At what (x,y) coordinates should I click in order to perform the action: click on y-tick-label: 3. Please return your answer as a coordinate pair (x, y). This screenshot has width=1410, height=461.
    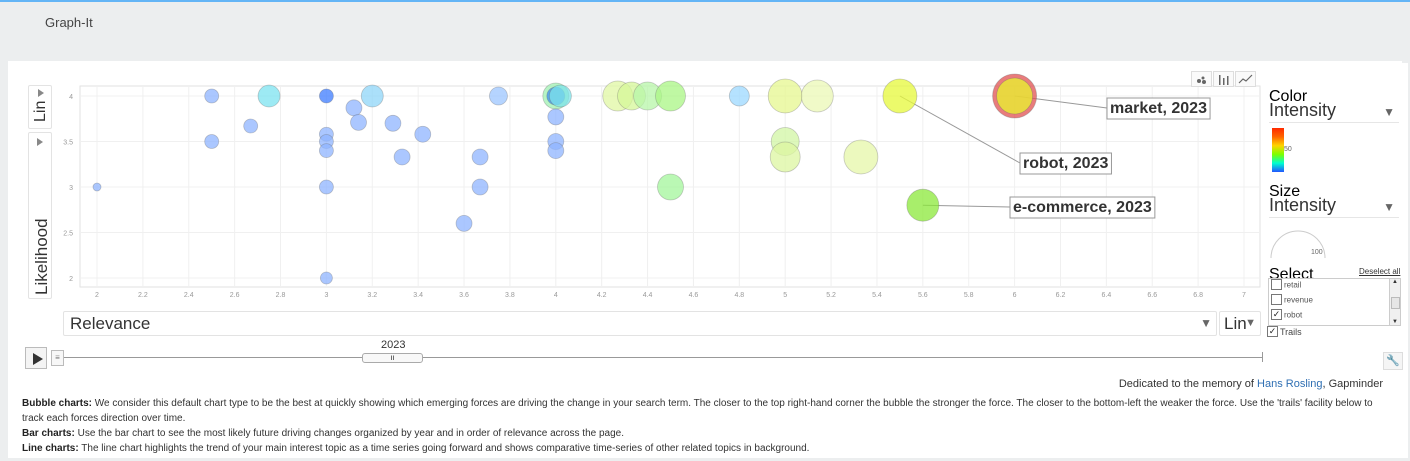
    Looking at the image, I should click on (71, 188).